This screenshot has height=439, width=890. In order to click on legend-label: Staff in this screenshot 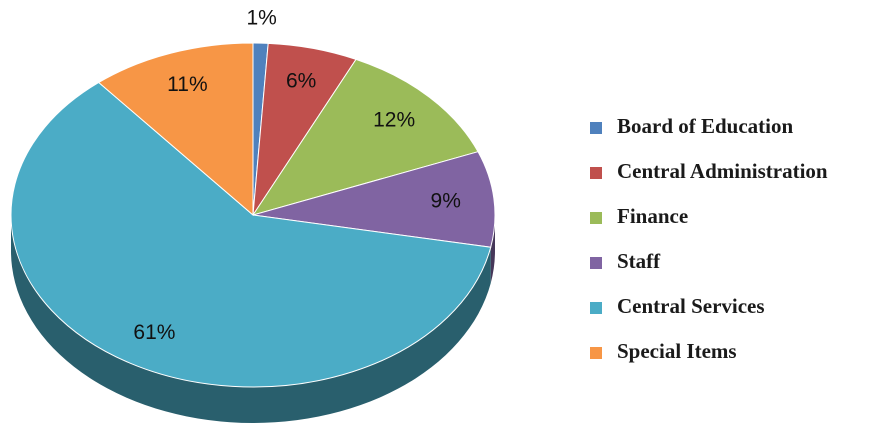, I will do `click(639, 261)`.